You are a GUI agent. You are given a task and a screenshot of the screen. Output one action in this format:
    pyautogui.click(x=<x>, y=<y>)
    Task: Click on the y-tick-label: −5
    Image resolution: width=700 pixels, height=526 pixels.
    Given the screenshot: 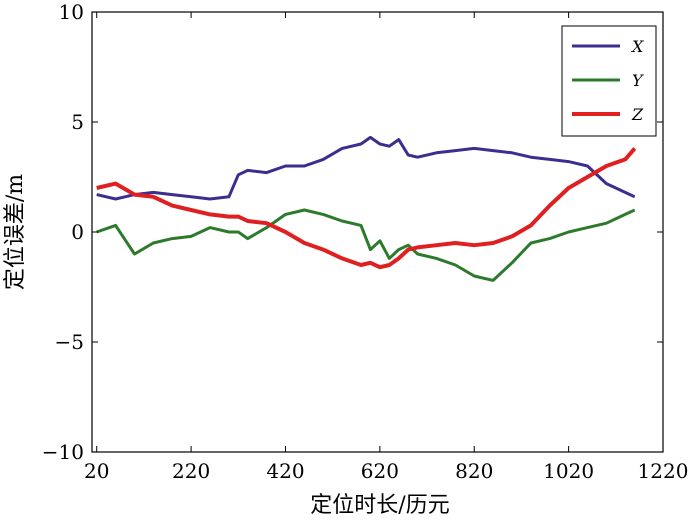 What is the action you would take?
    pyautogui.click(x=69, y=342)
    